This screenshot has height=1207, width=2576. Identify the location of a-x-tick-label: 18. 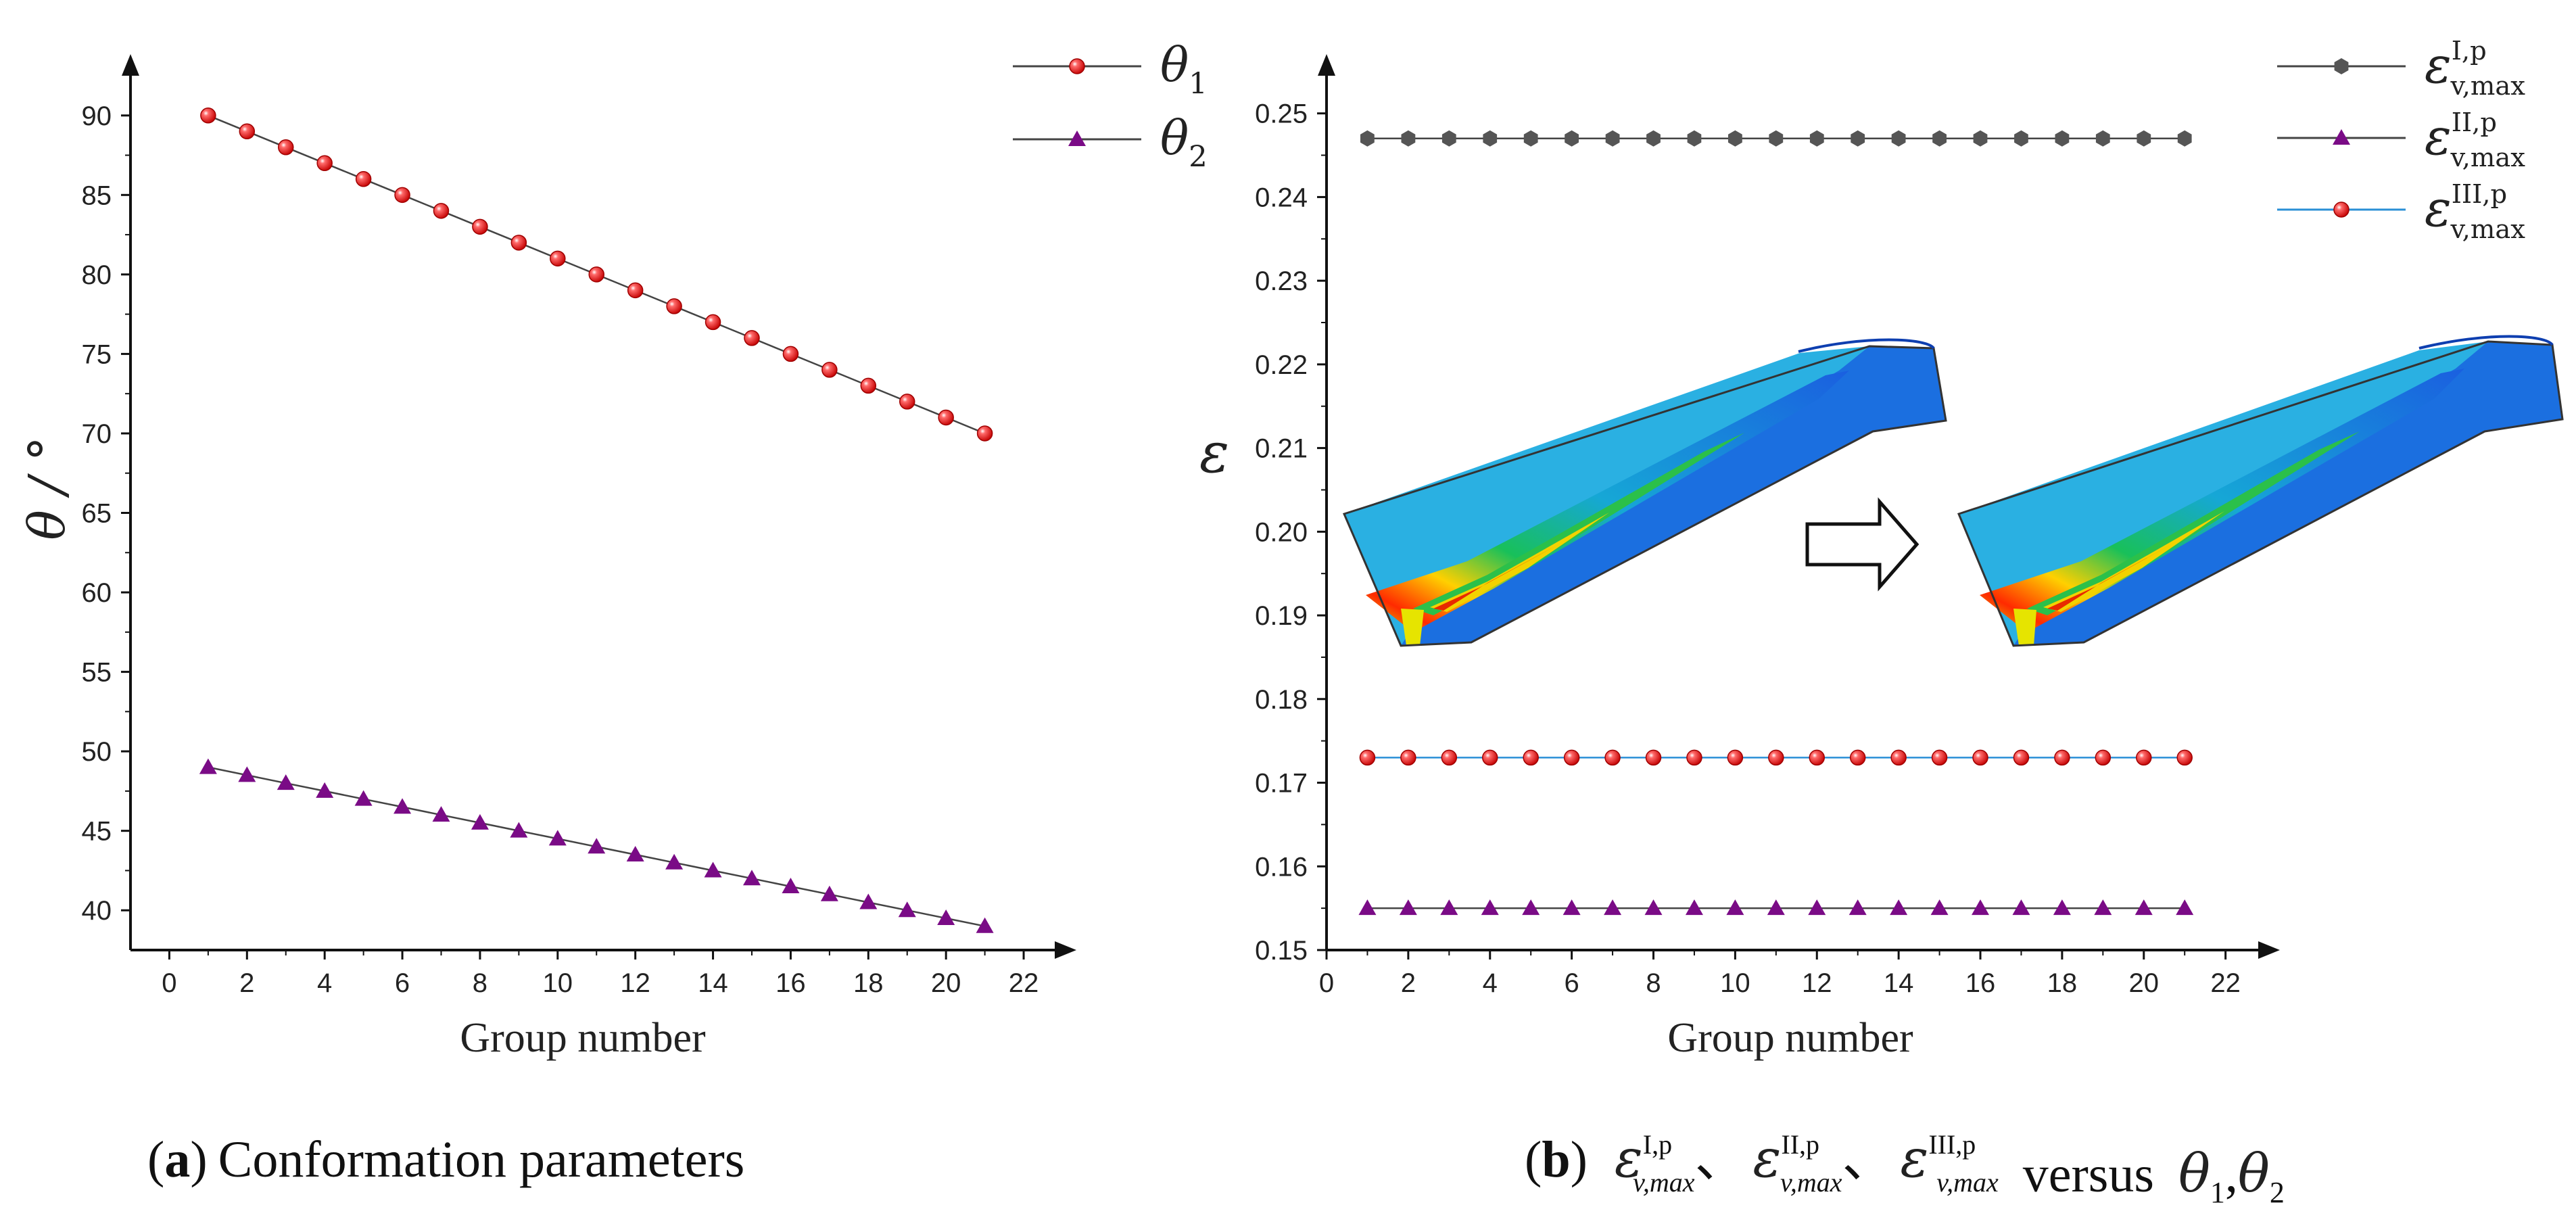
(868, 983).